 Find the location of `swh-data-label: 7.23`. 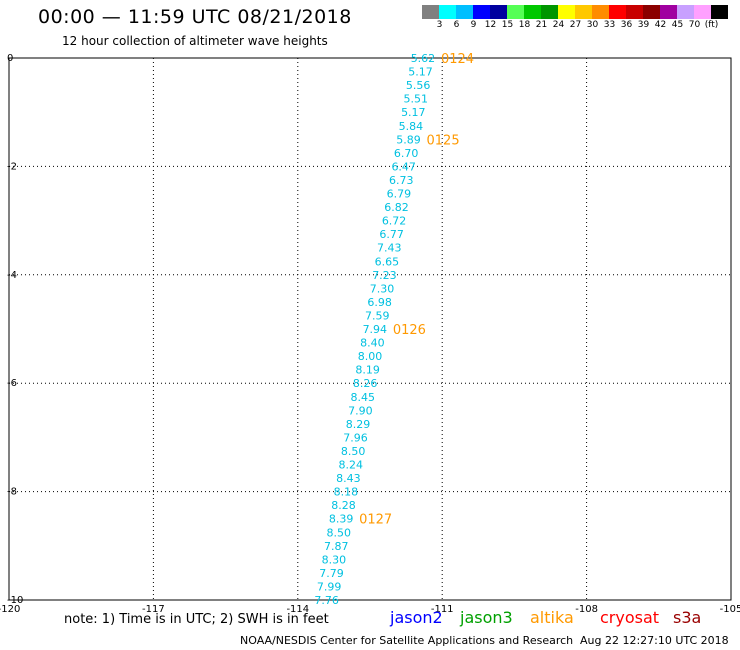

swh-data-label: 7.23 is located at coordinates (384, 275).